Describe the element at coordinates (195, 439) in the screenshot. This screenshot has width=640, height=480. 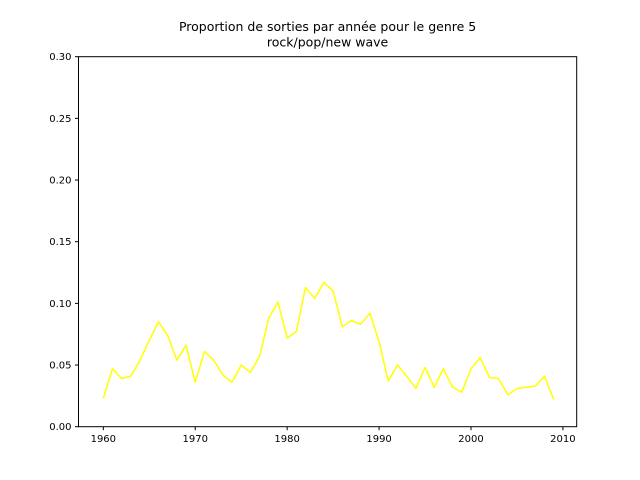
I see `x-tick-label: 1970` at that location.